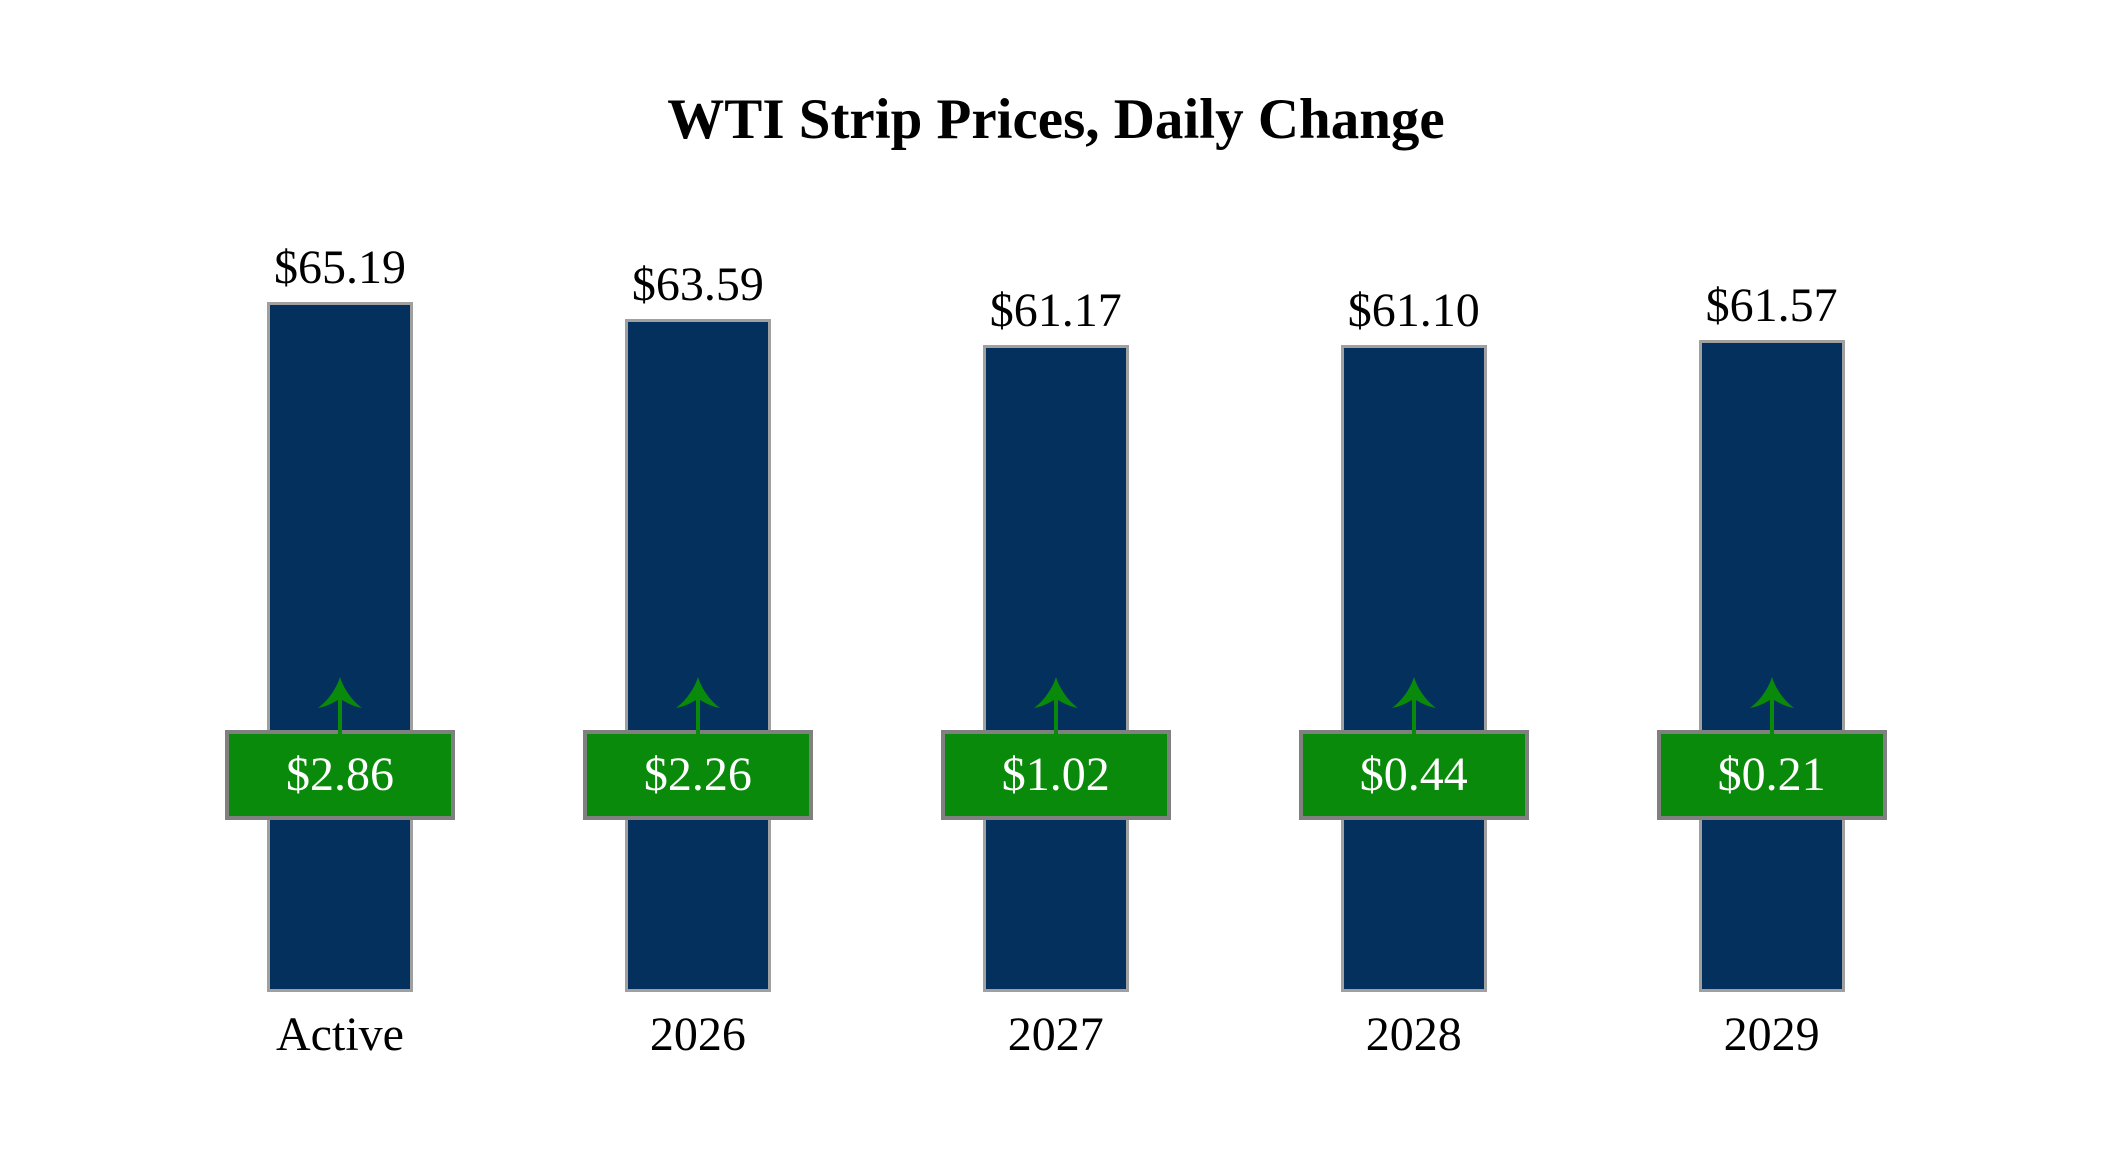 The width and height of the screenshot is (2112, 1152). I want to click on price-label: $61.57, so click(1771, 306).